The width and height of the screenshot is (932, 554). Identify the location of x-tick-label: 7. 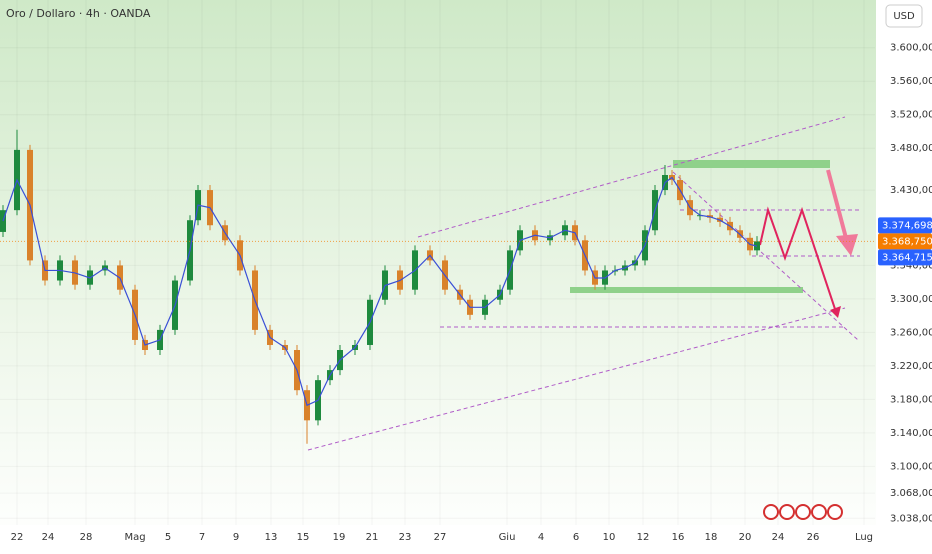
(202, 537).